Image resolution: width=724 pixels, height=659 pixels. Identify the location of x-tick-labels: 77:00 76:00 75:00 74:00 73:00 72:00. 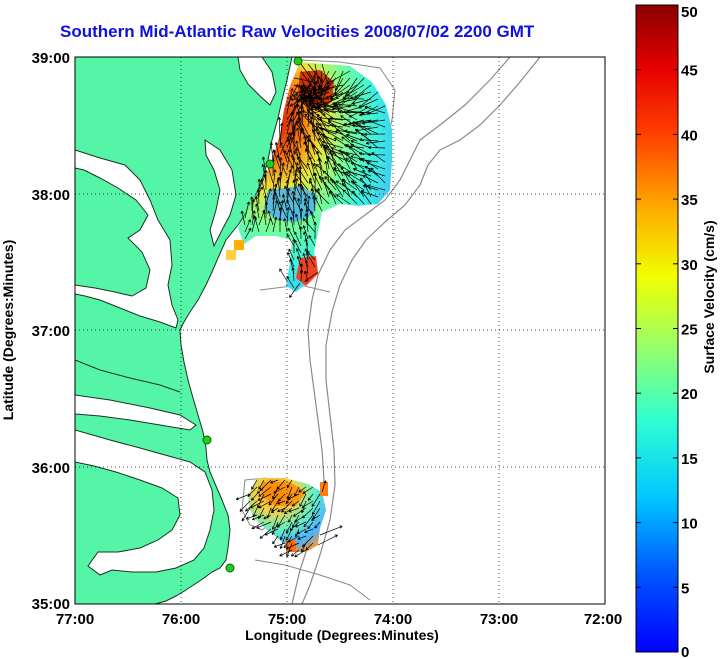
(339, 619).